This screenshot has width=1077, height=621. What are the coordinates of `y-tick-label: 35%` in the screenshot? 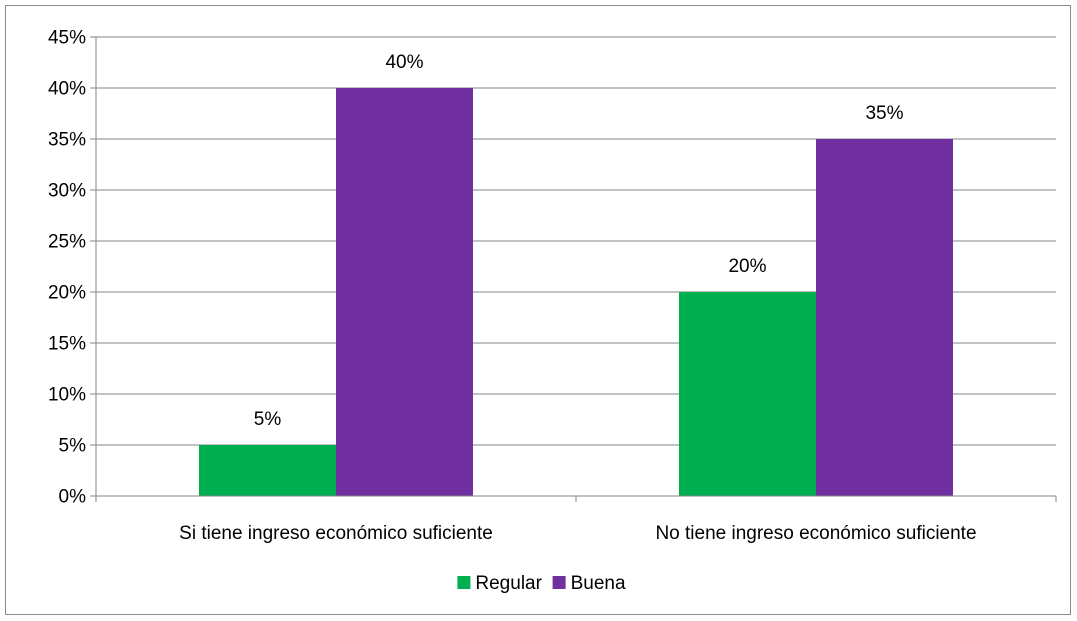 It's located at (67, 140).